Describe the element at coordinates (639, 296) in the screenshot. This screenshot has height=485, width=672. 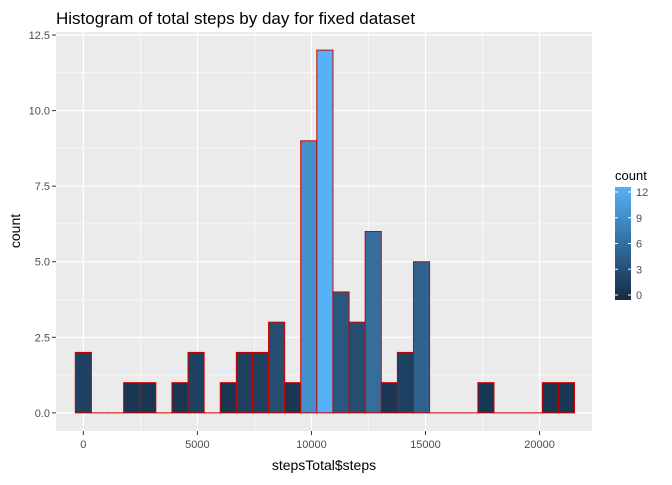
I see `legend-tick-label: 0` at that location.